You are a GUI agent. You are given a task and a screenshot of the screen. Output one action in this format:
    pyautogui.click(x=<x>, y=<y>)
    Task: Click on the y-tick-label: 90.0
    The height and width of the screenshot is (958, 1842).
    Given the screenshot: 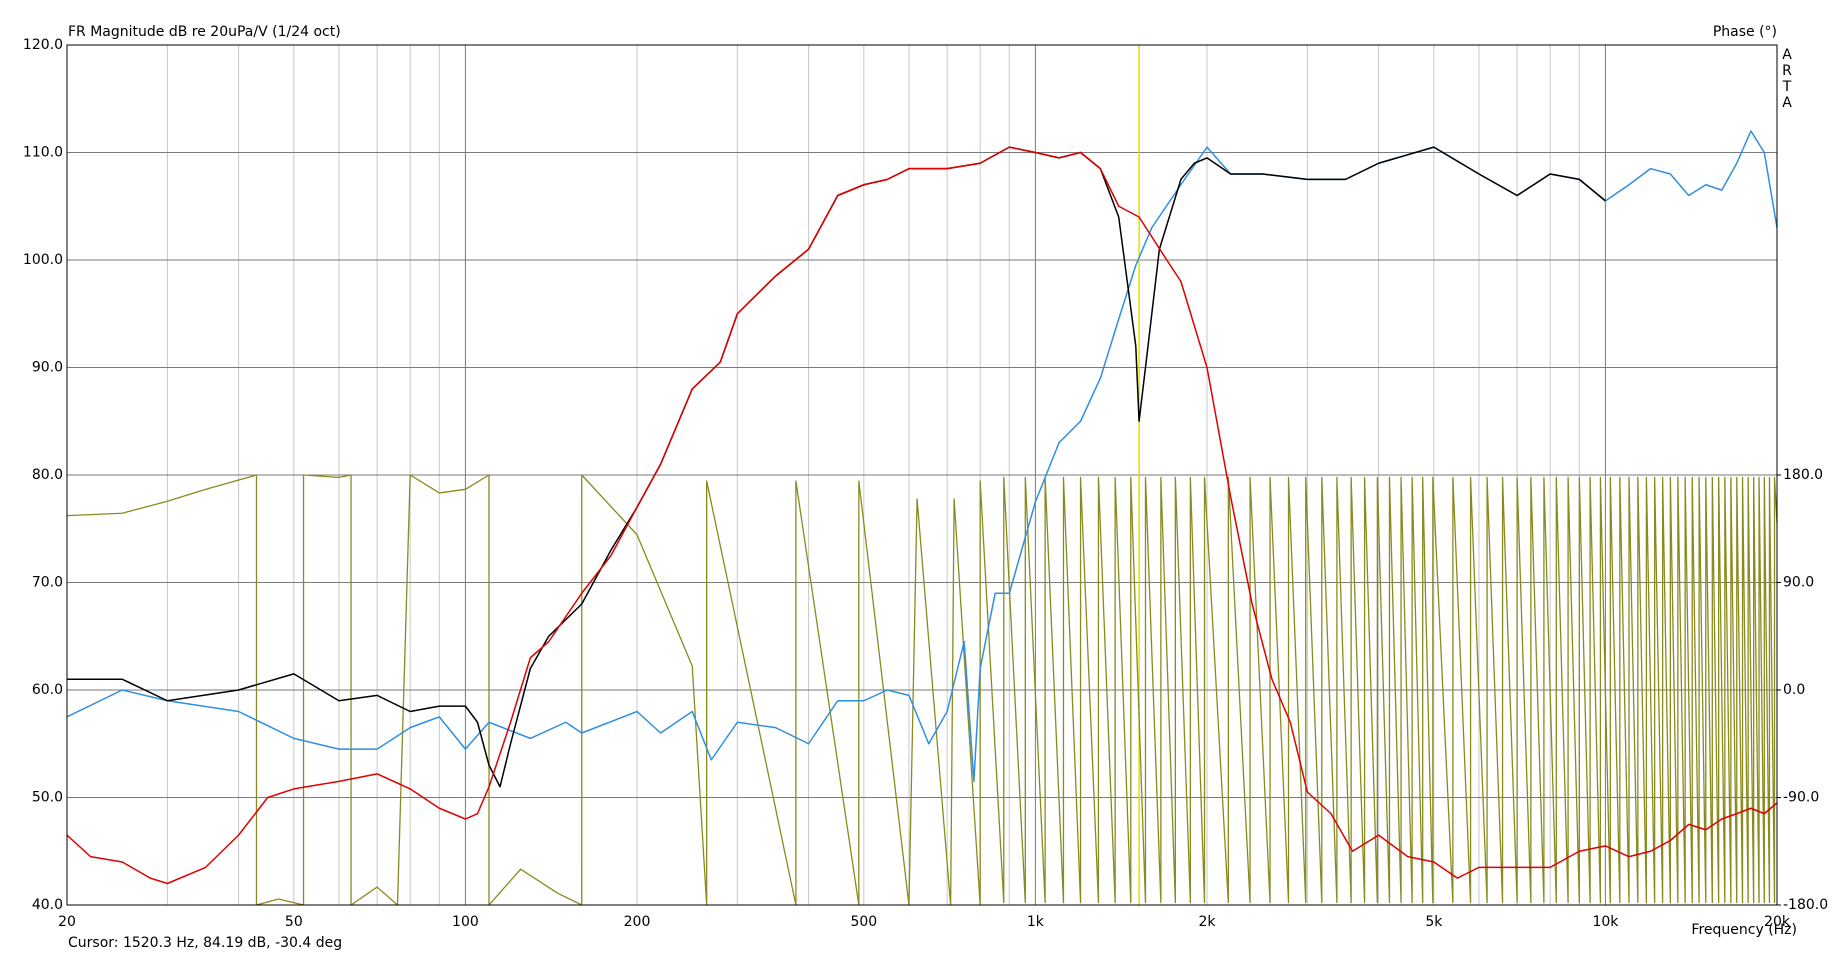 What is the action you would take?
    pyautogui.click(x=47, y=368)
    